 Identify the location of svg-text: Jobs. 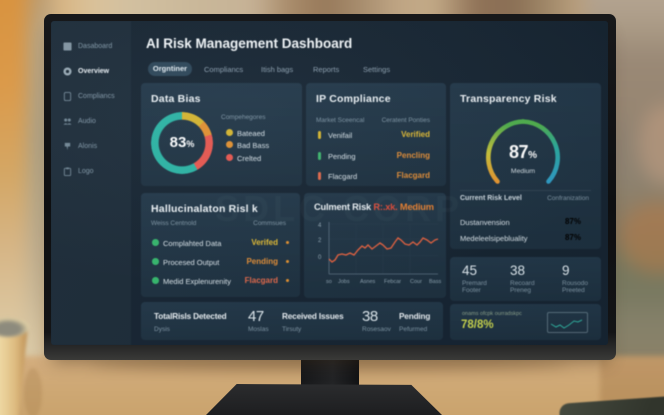
(344, 282).